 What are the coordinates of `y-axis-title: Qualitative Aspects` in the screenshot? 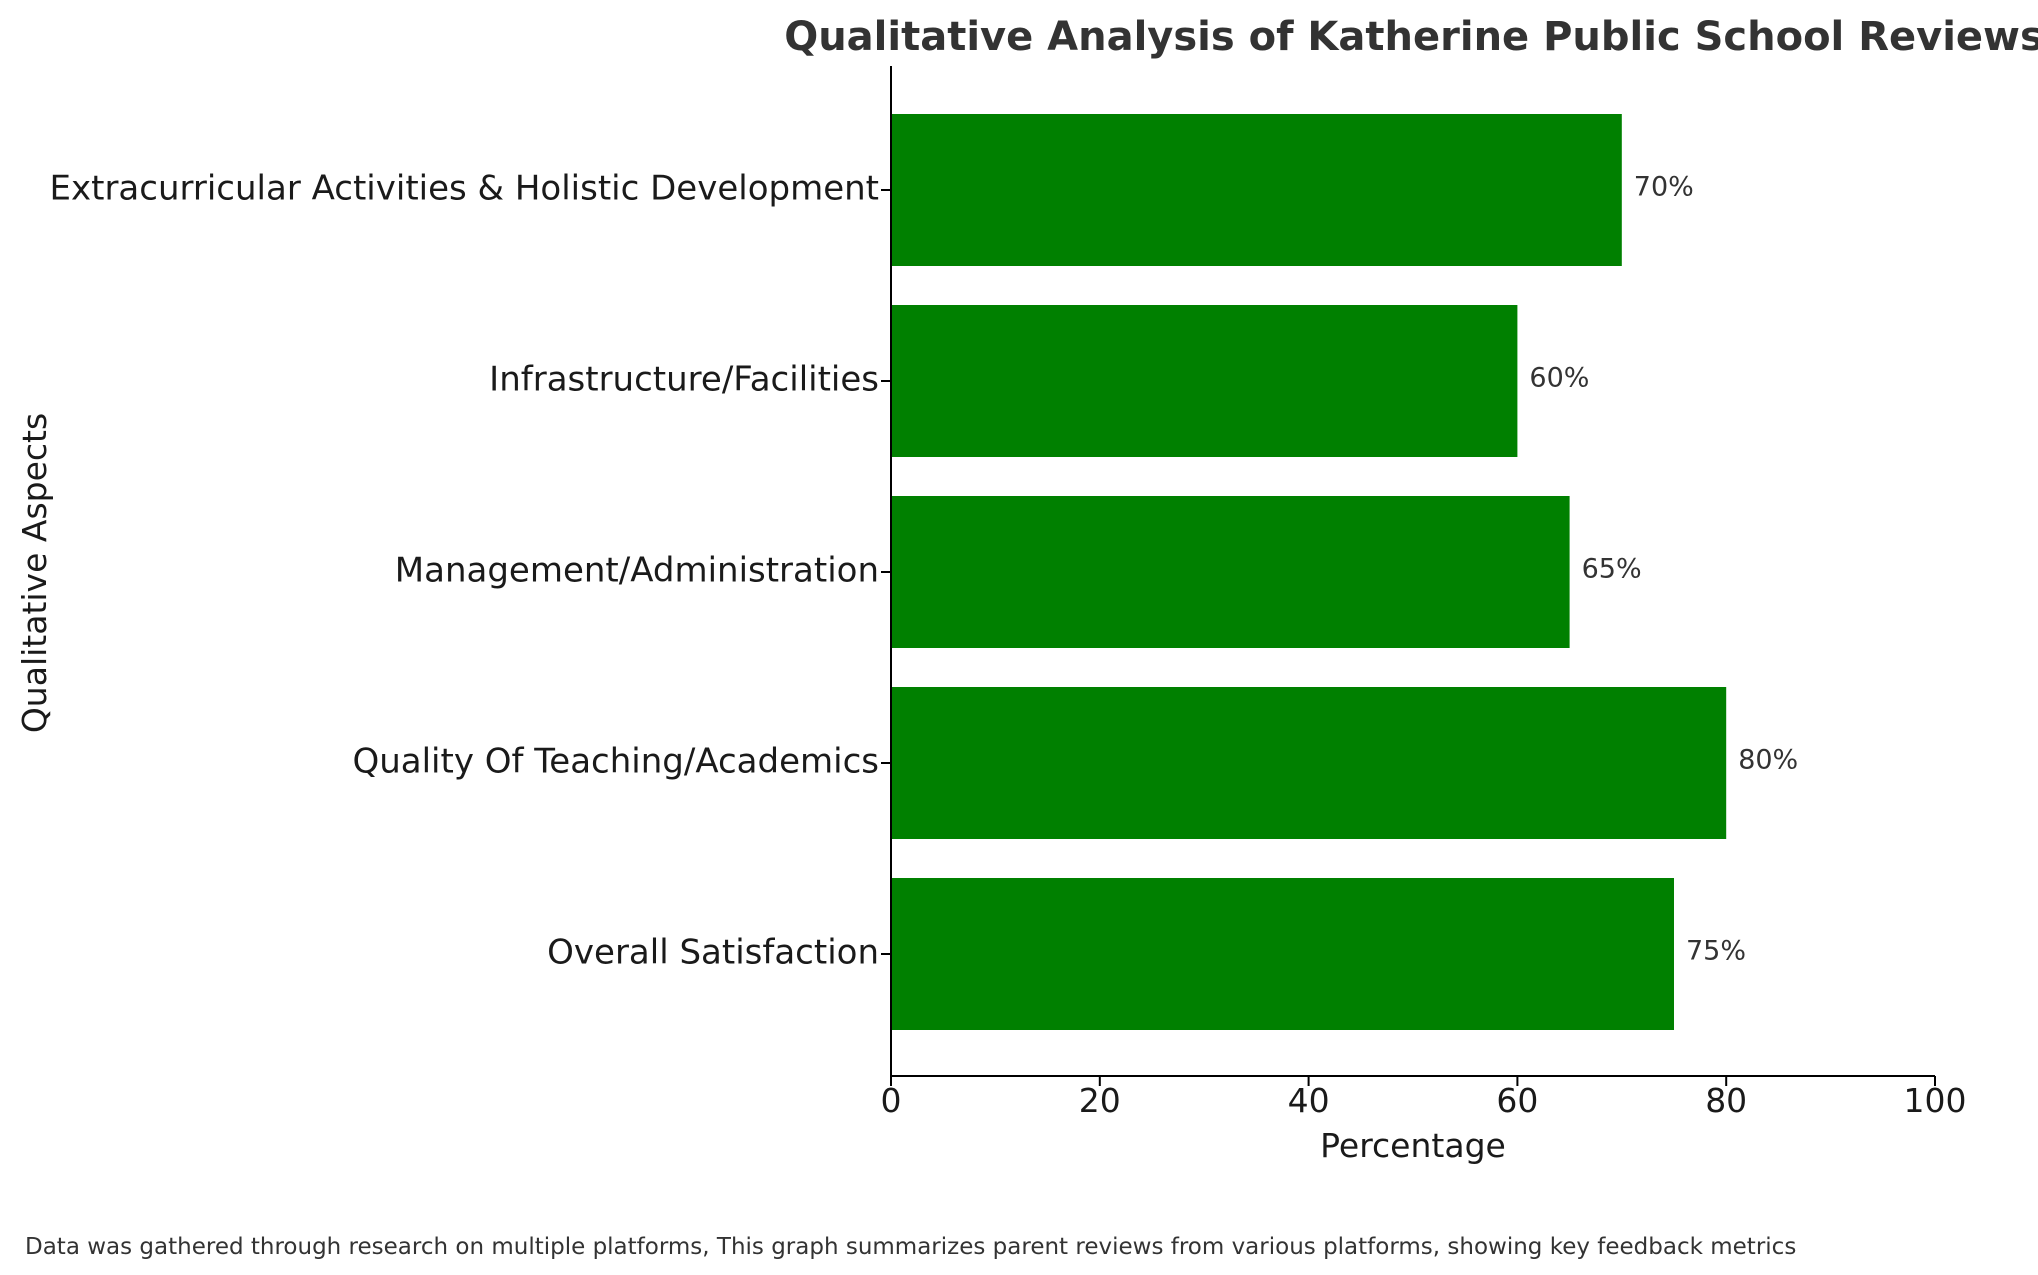 It's located at (34, 573).